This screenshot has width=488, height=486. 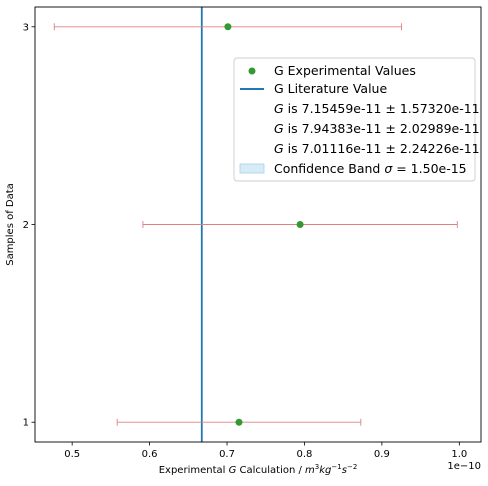 What do you see at coordinates (72, 454) in the screenshot?
I see `x-tick-label: 0.5` at bounding box center [72, 454].